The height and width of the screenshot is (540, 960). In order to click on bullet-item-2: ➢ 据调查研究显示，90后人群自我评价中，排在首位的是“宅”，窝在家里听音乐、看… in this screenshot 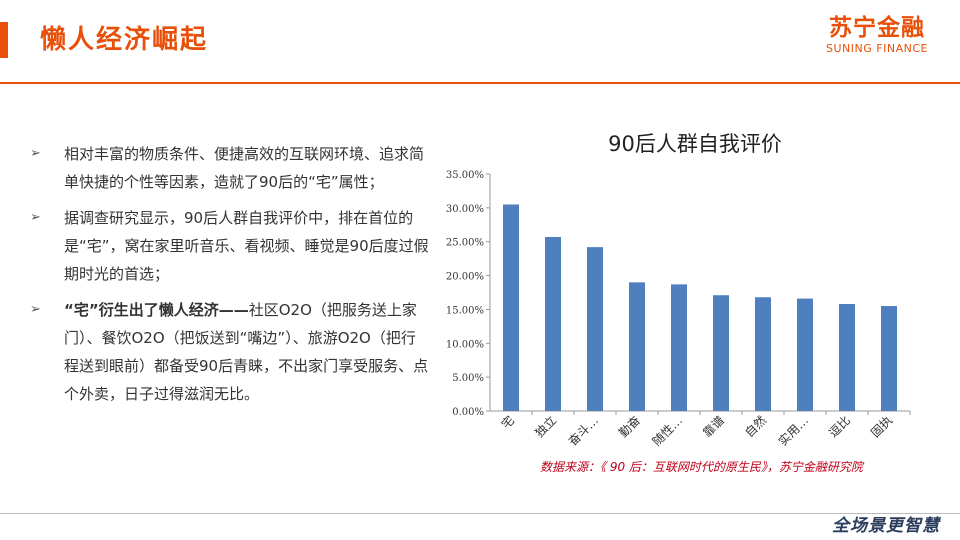, I will do `click(230, 246)`.